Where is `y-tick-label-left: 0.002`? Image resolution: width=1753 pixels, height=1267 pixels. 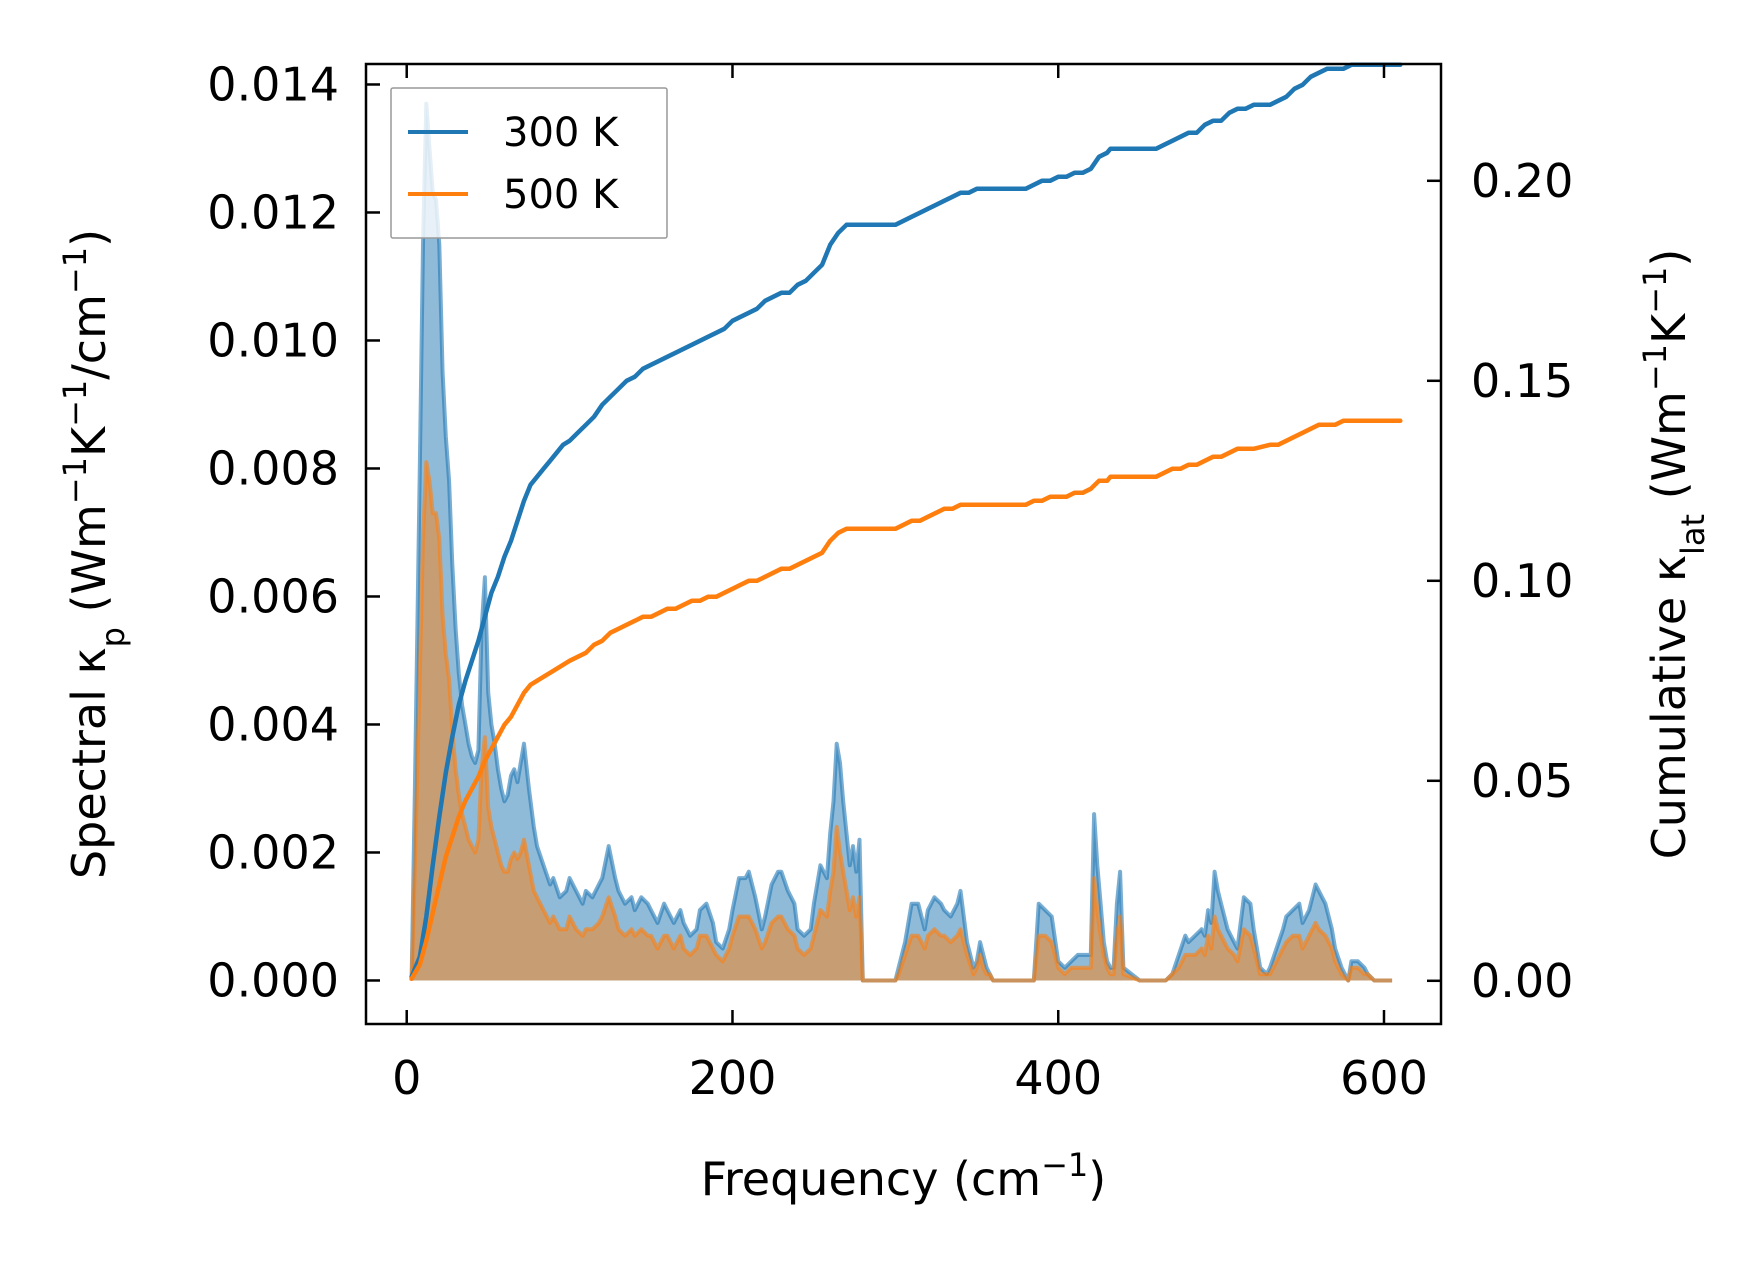 y-tick-label-left: 0.002 is located at coordinates (273, 852).